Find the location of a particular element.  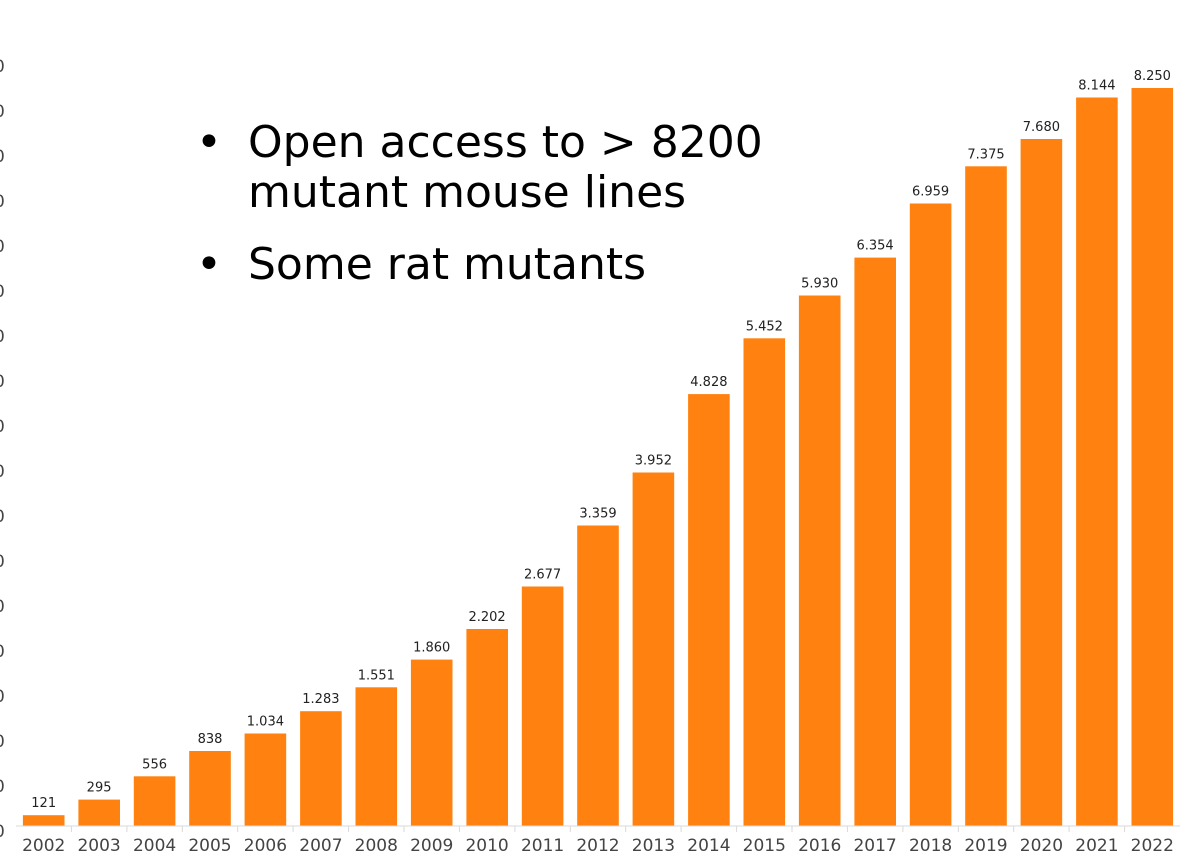

x-tick-label-2020: 2020 is located at coordinates (1041, 846).